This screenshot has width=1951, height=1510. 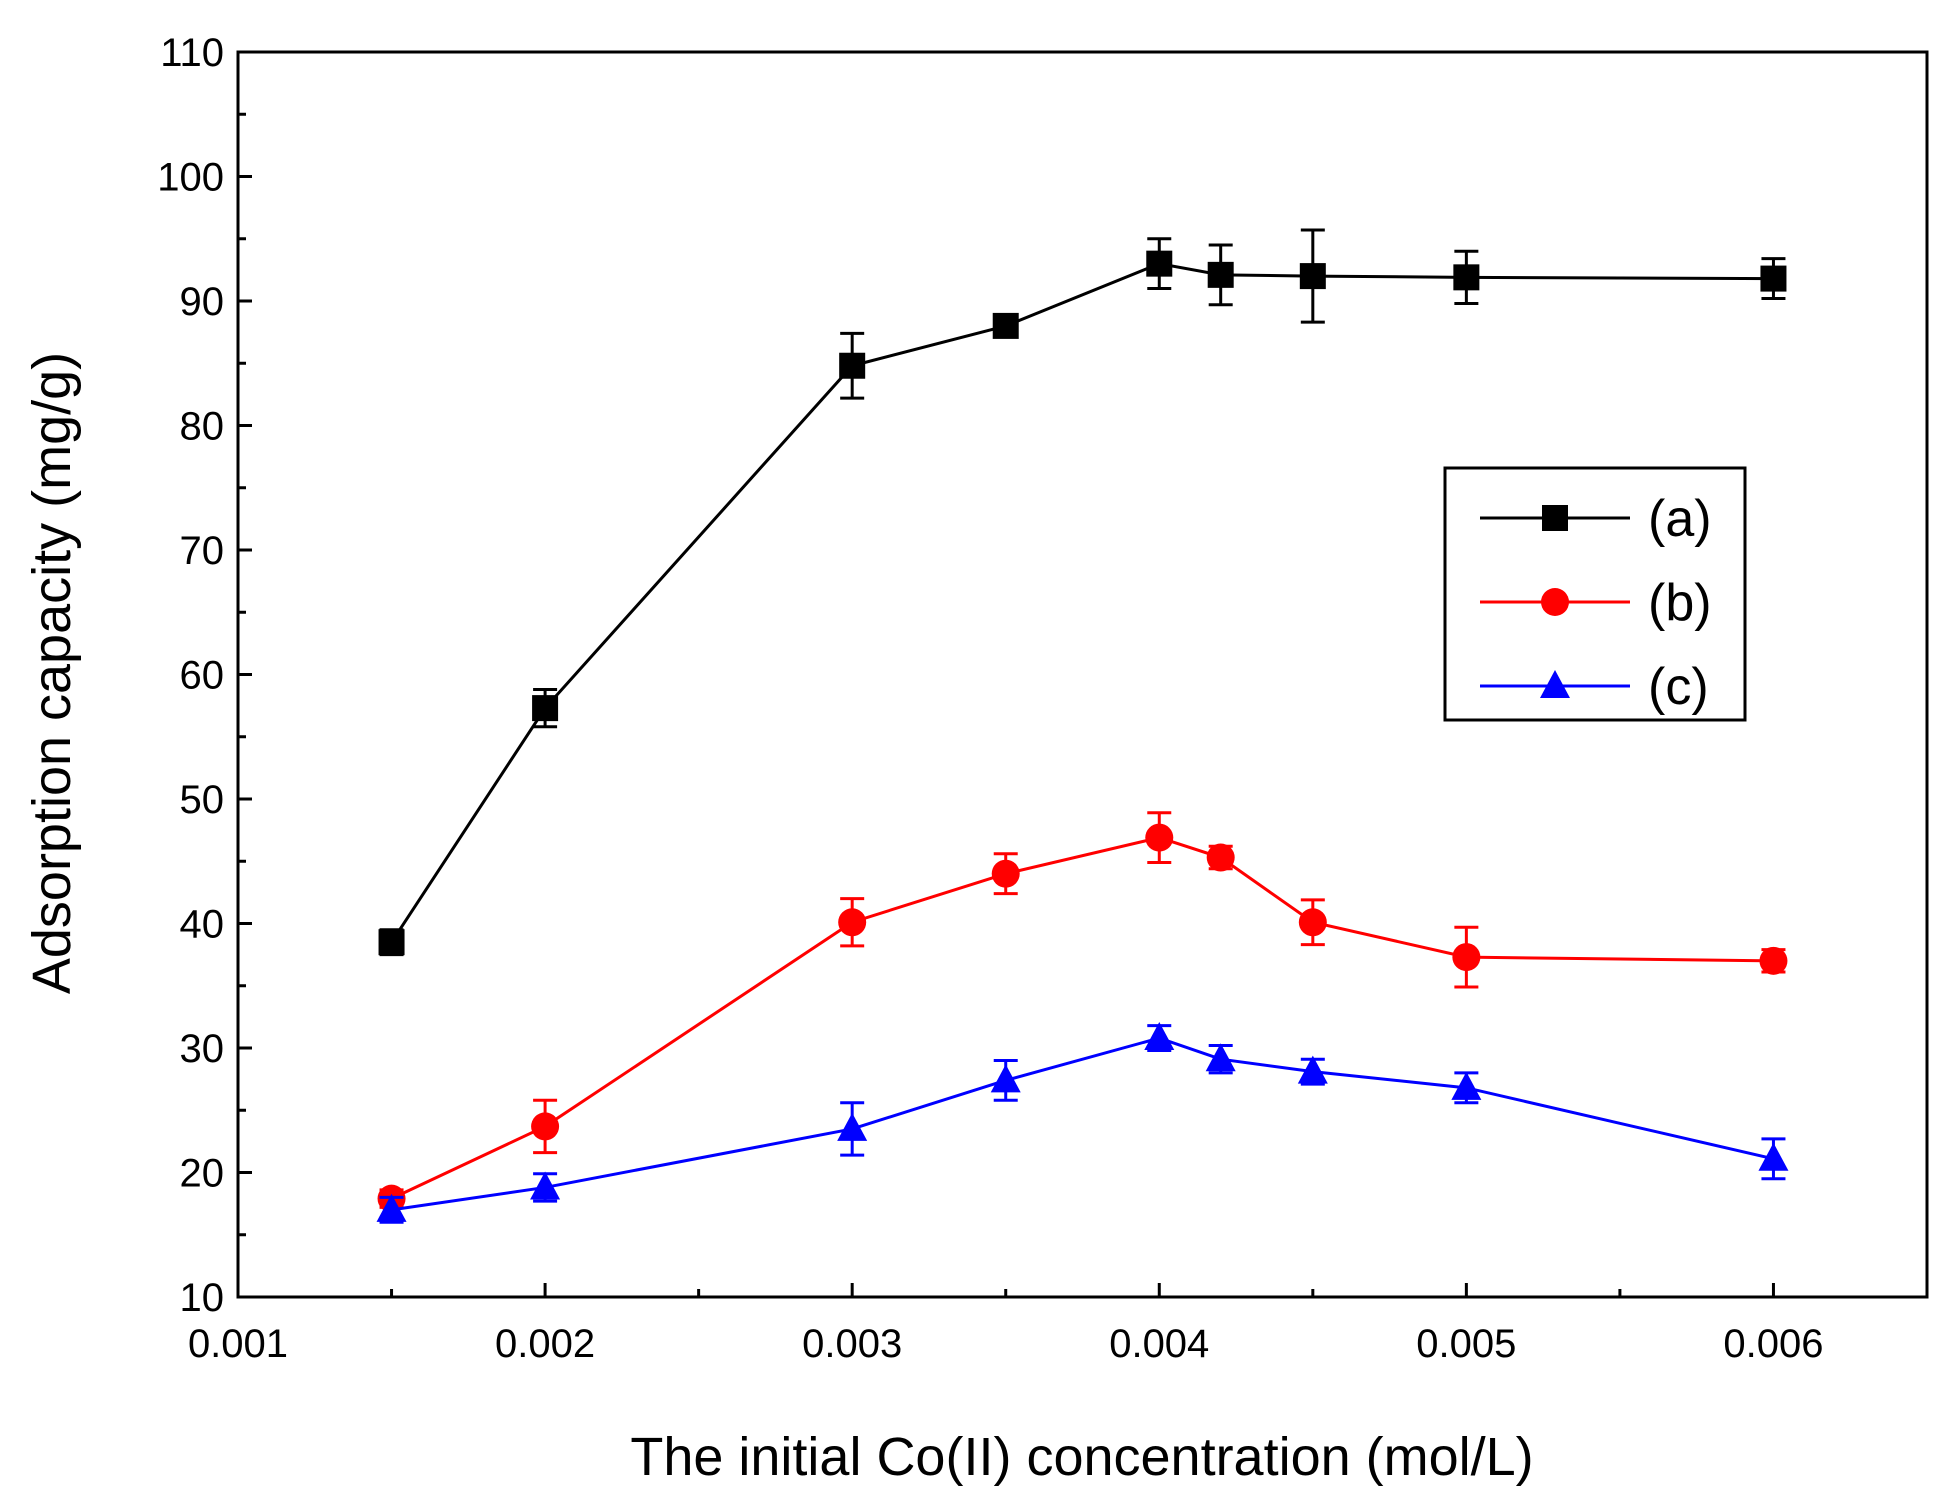 What do you see at coordinates (1680, 603) in the screenshot?
I see `legend-label: (b)` at bounding box center [1680, 603].